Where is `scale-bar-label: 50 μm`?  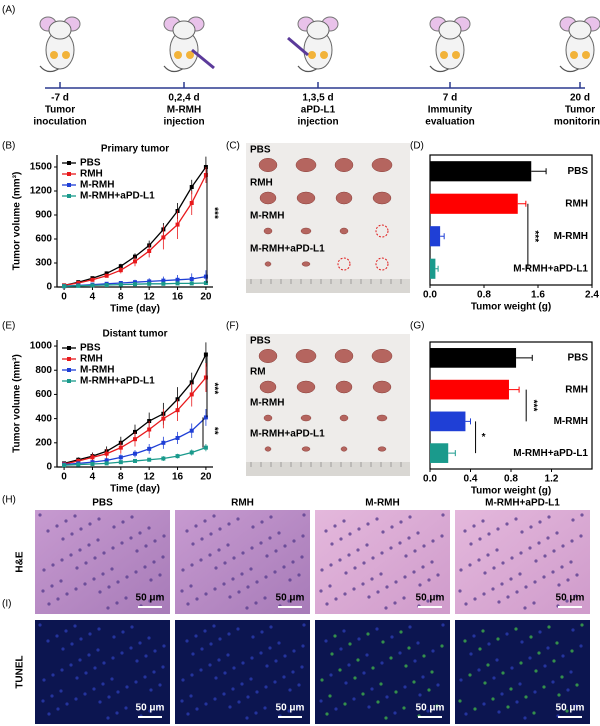
scale-bar-label: 50 μm is located at coordinates (150, 708).